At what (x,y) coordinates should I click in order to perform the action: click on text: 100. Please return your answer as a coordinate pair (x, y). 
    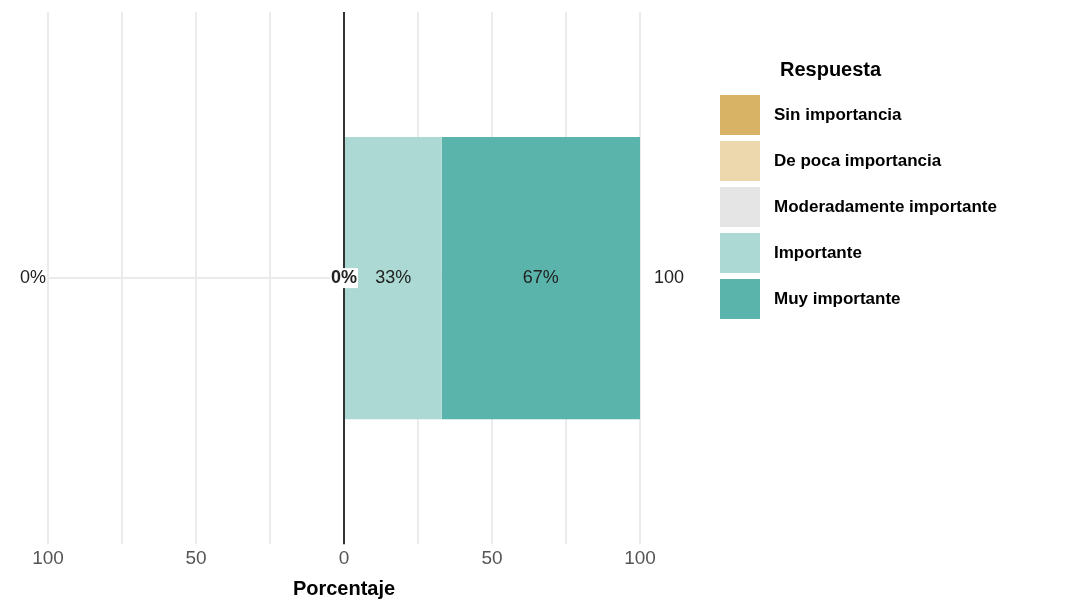
    Looking at the image, I should click on (669, 277).